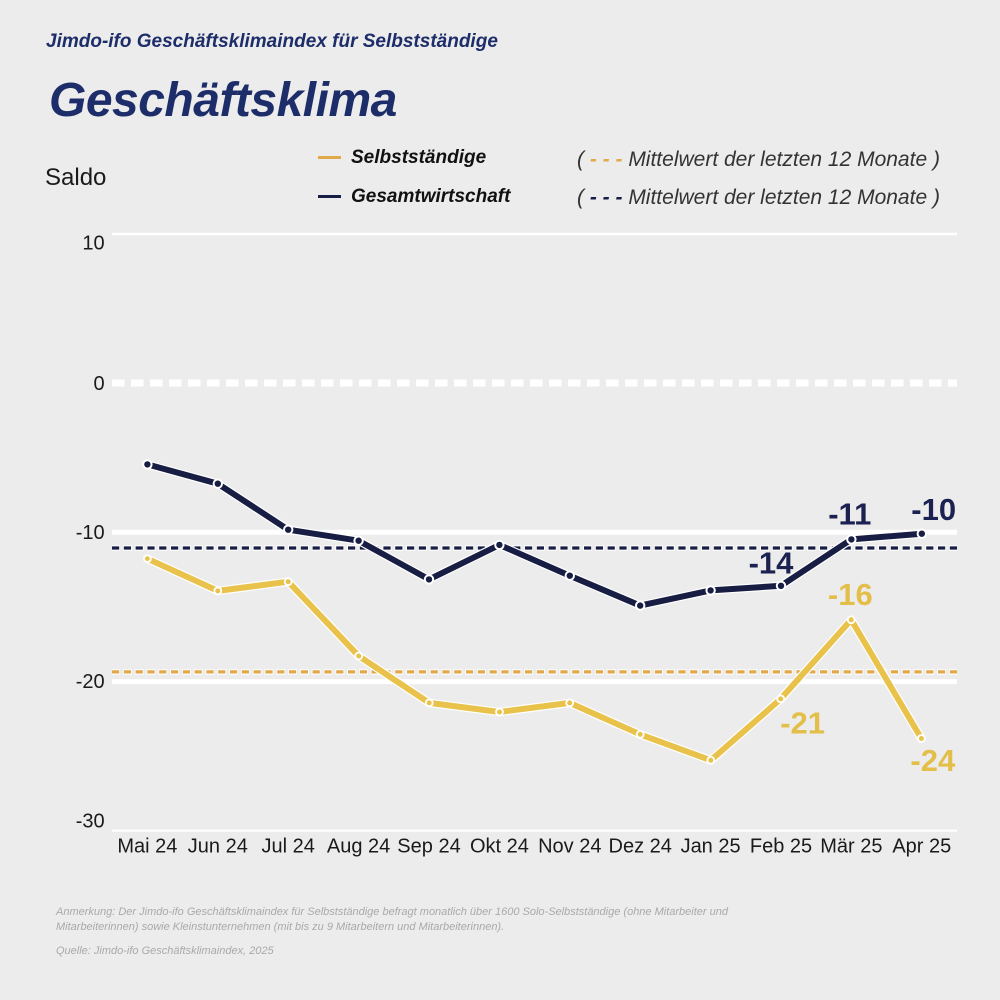 The width and height of the screenshot is (1000, 1000). Describe the element at coordinates (849, 514) in the screenshot. I see `svg-text: -11` at that location.